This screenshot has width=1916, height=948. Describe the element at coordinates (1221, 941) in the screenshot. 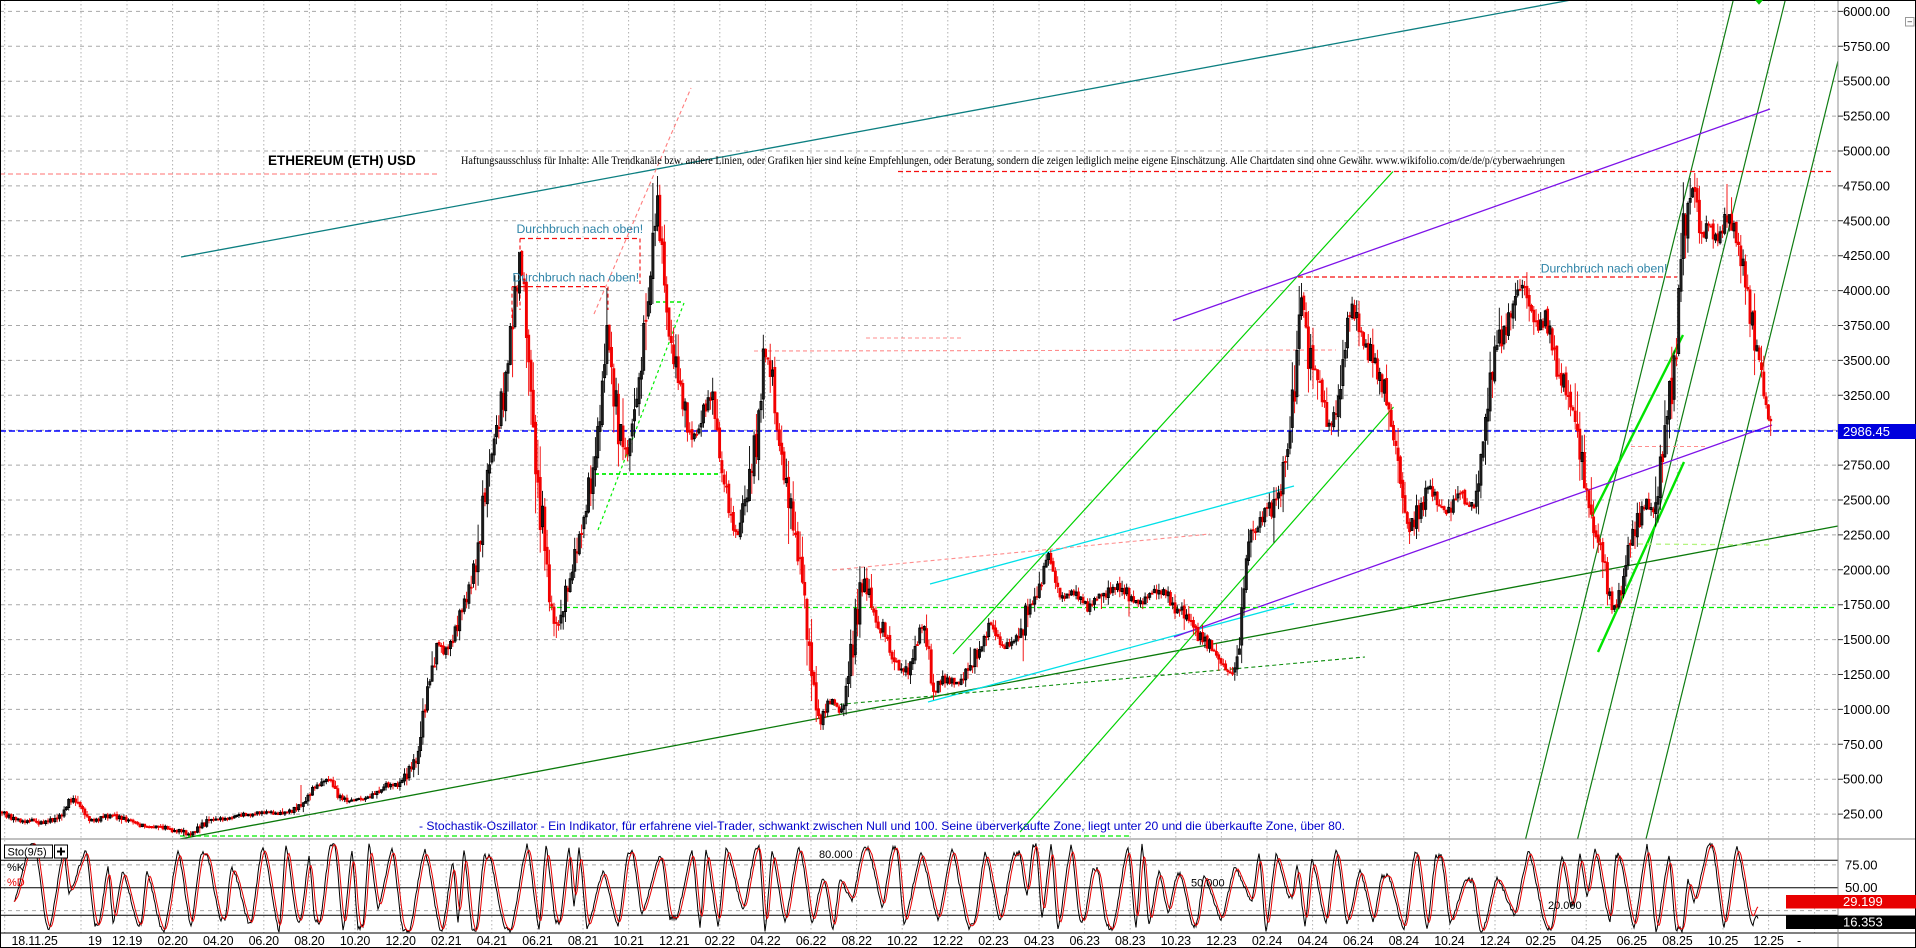

I see `svg-text: 12.23` at that location.